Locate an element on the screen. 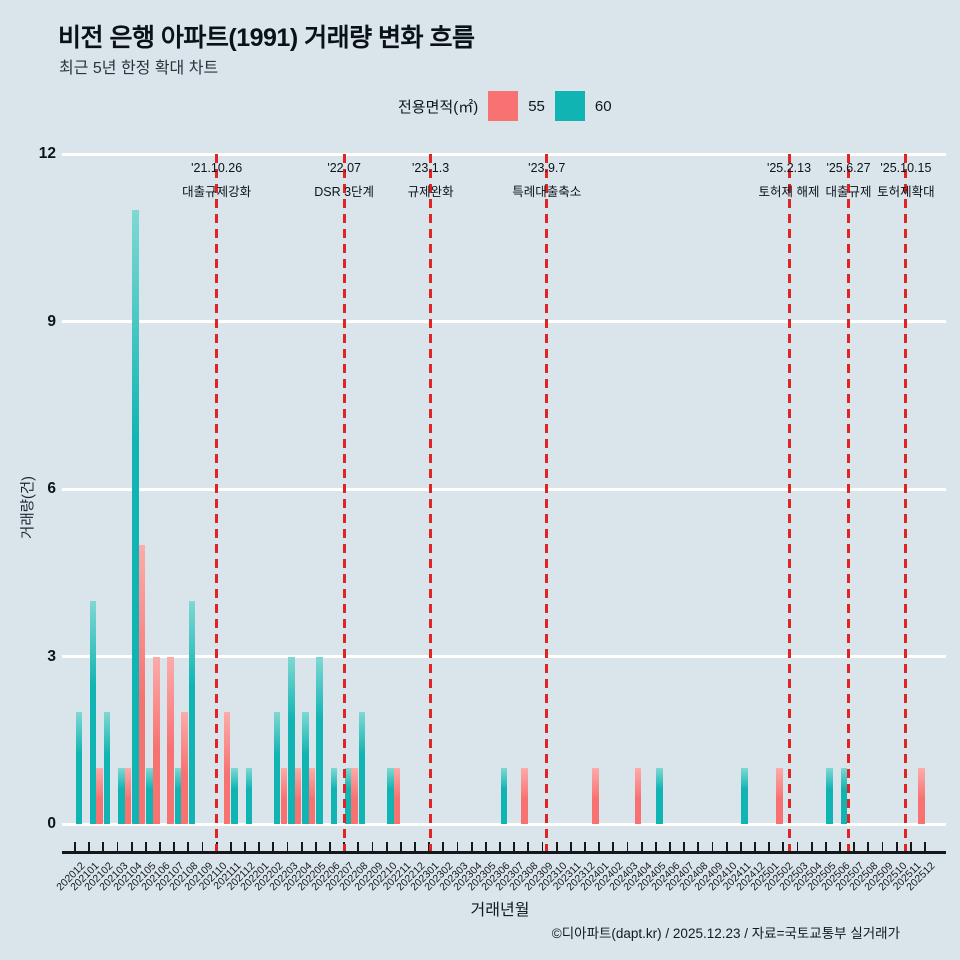 This screenshot has width=960, height=960. x-axis-title: 거래년월 is located at coordinates (500, 910).